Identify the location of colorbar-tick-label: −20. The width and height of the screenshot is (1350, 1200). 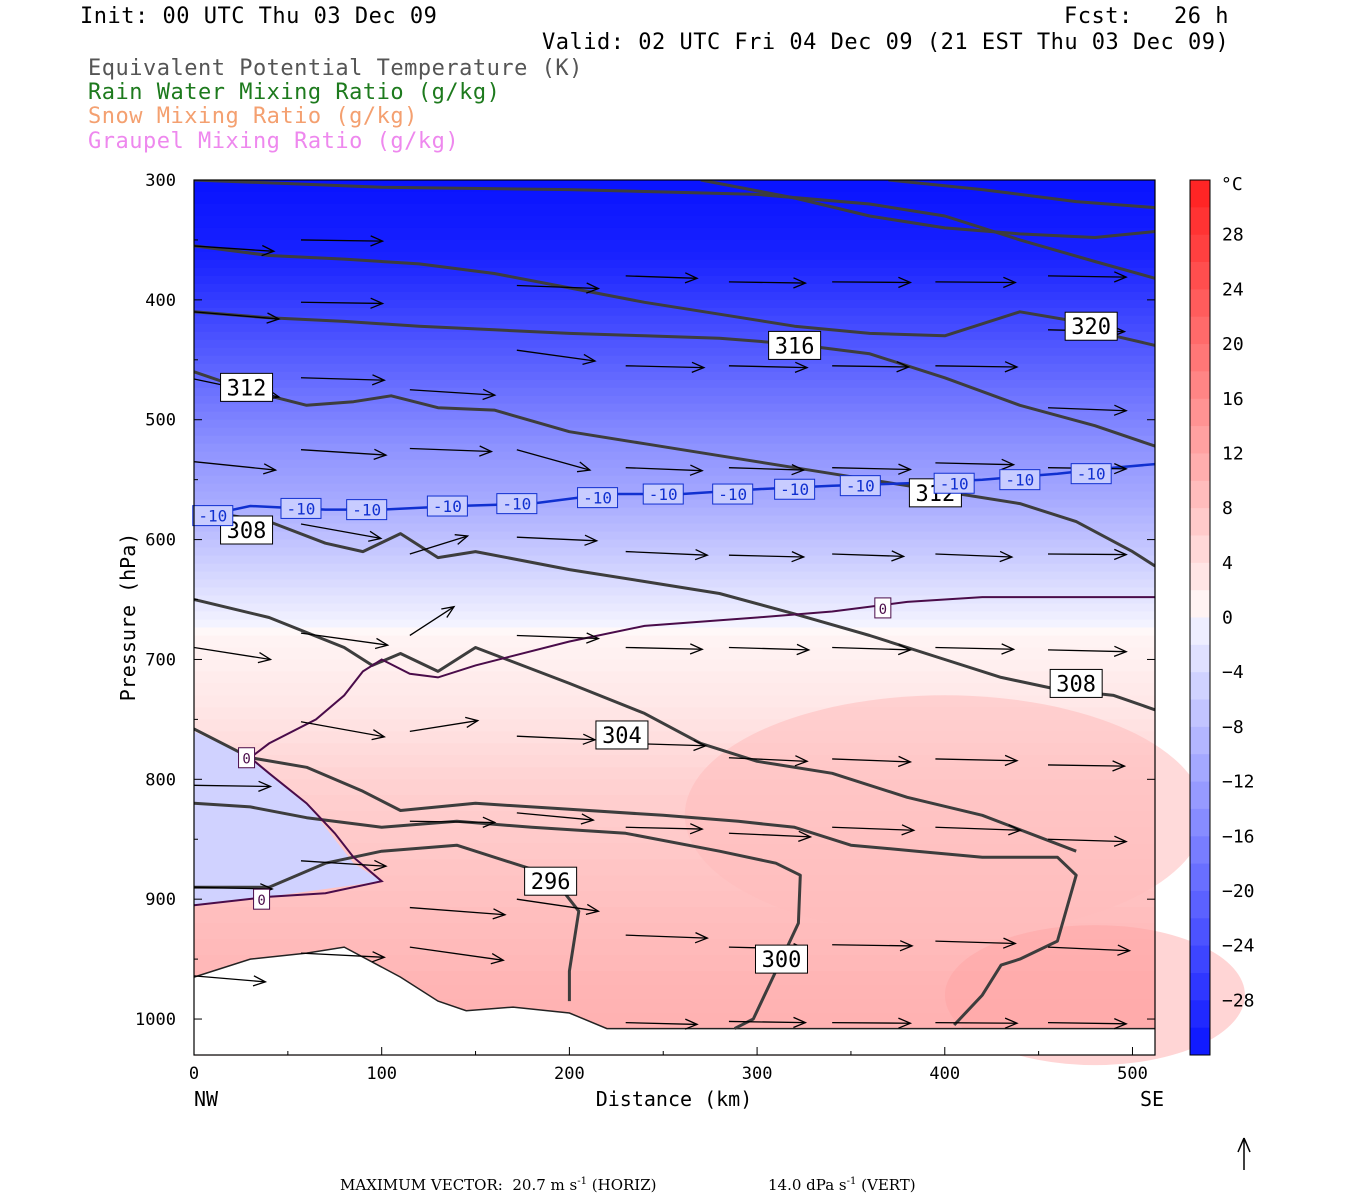
(1238, 891).